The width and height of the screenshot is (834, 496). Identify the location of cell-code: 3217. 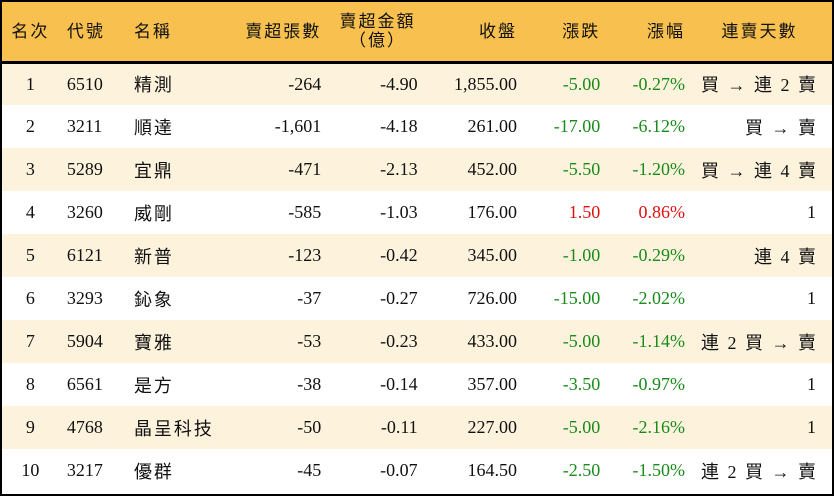
(84, 470).